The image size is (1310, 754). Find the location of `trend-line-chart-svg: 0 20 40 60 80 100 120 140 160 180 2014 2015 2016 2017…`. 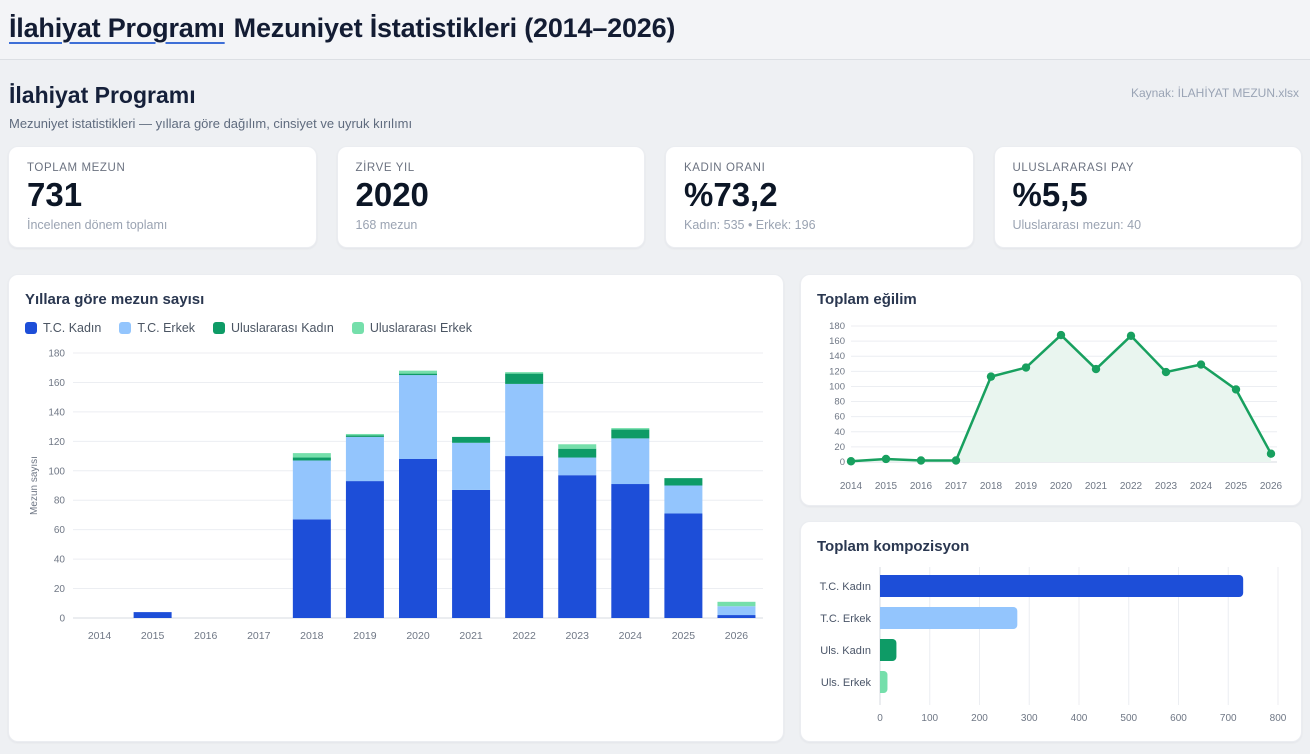

trend-line-chart-svg: 0 20 40 60 80 100 120 140 160 180 2014 2015 2016 2017… is located at coordinates (1056, 406).